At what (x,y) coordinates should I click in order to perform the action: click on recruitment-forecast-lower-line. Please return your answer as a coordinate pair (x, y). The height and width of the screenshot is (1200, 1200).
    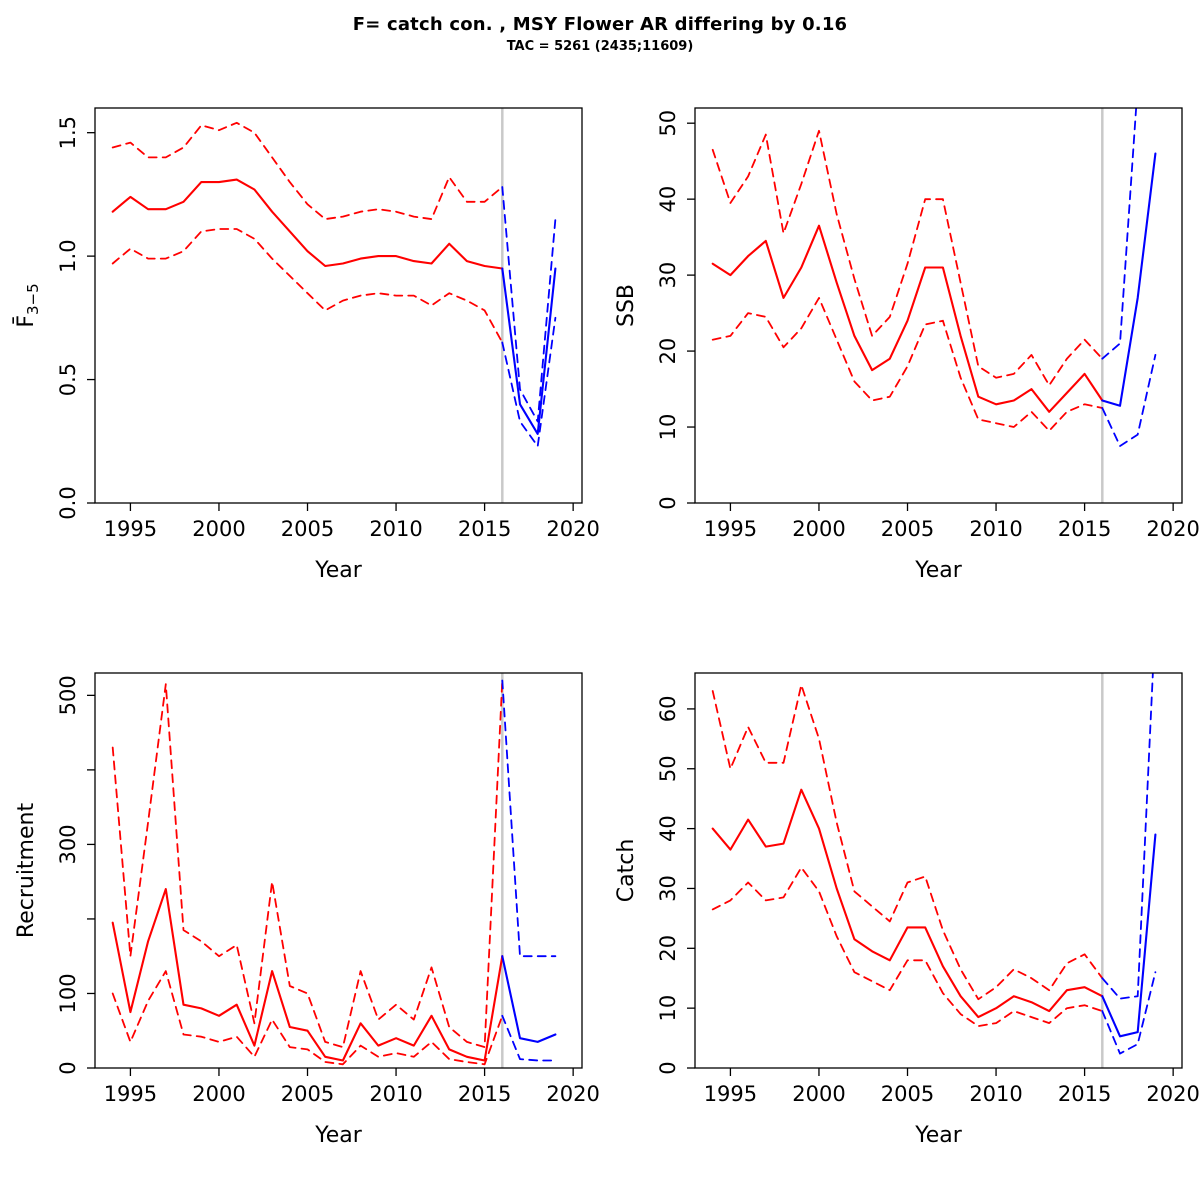
    Looking at the image, I should click on (529, 1038).